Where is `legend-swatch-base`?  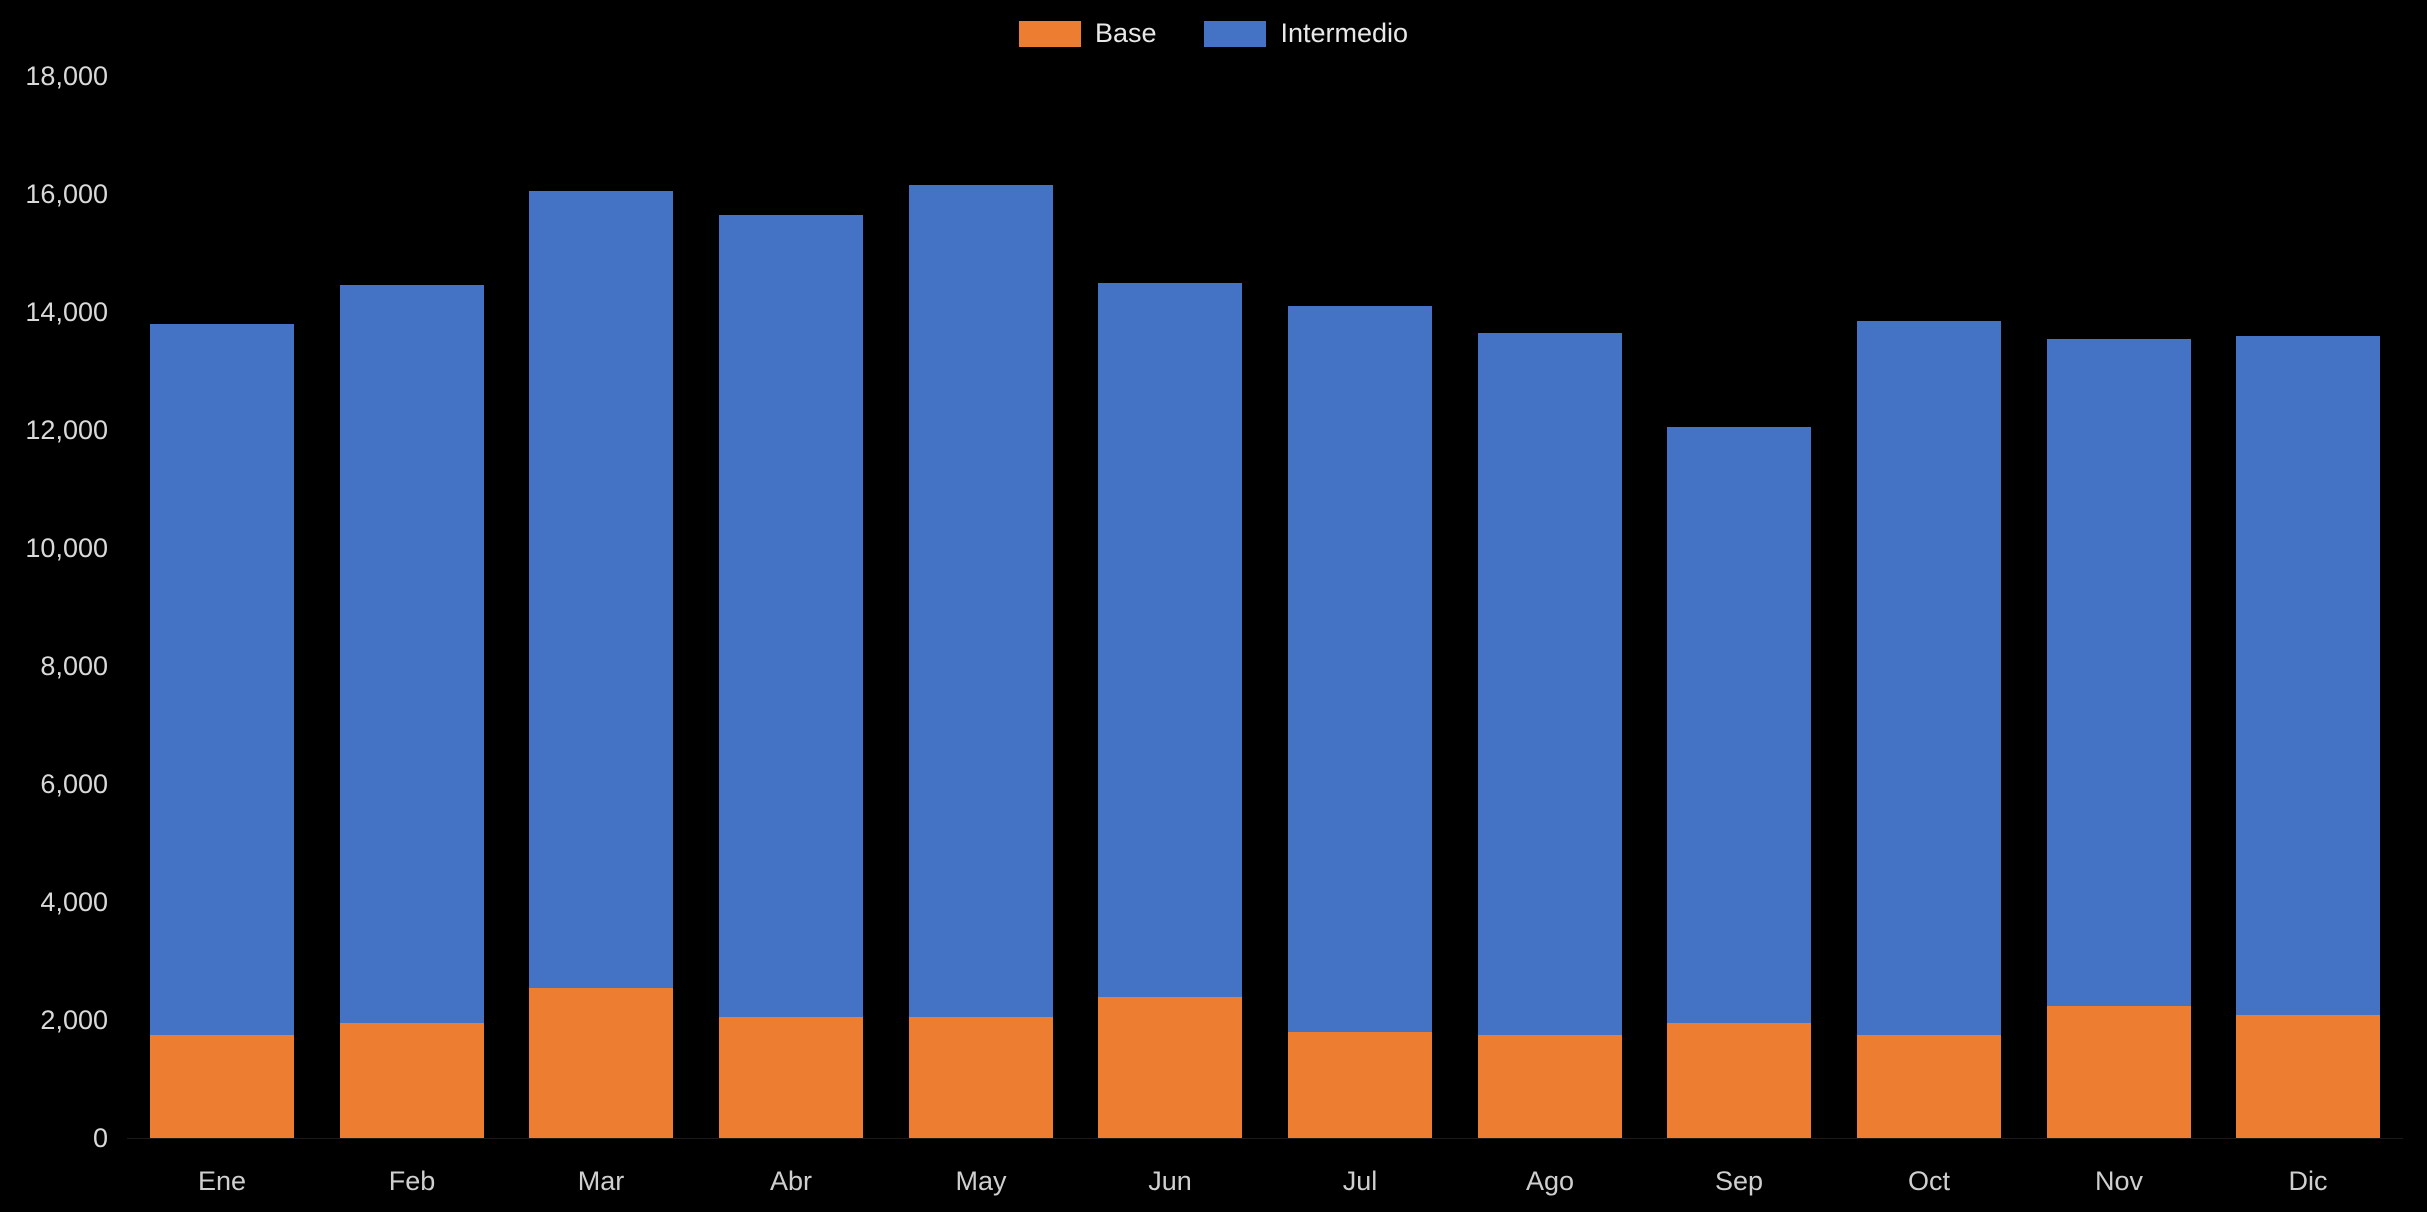 legend-swatch-base is located at coordinates (1049, 33).